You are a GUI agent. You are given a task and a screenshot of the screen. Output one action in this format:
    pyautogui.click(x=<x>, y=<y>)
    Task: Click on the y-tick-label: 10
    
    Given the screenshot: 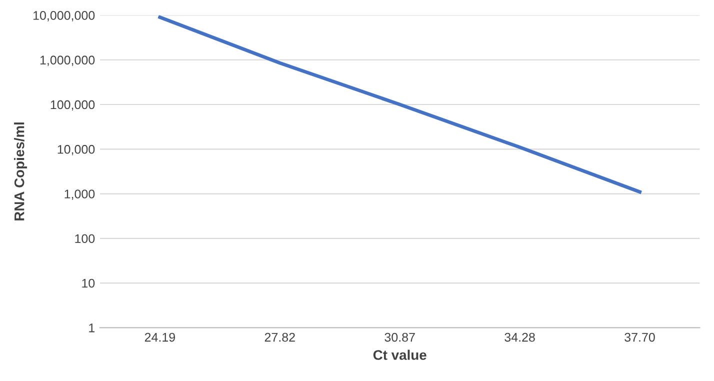 What is the action you would take?
    pyautogui.click(x=88, y=283)
    